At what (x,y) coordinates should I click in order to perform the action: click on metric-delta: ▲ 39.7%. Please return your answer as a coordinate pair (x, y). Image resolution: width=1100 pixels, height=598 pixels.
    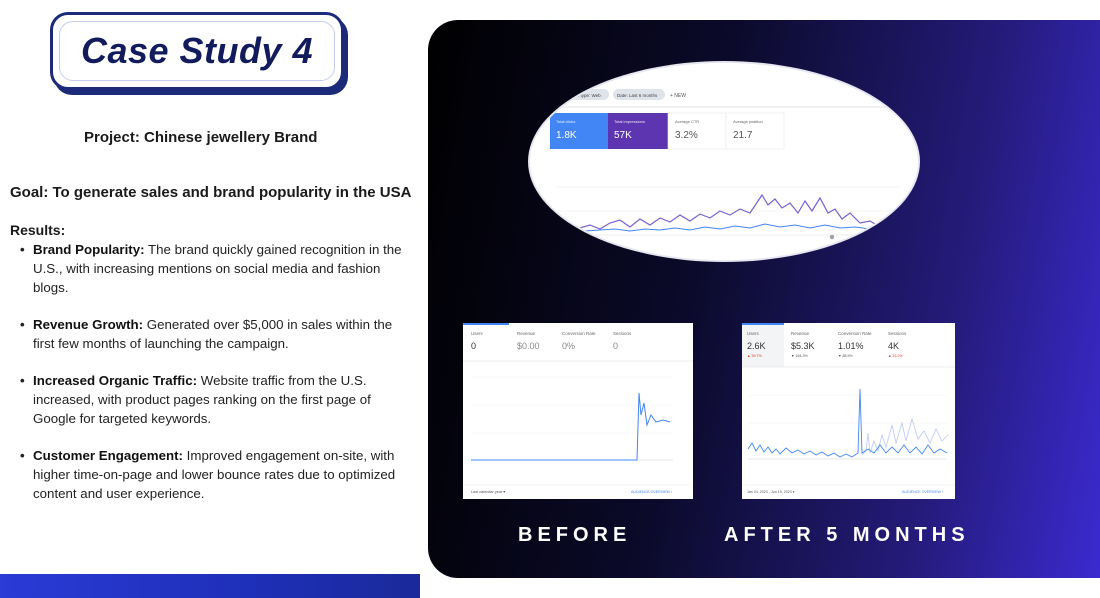
    Looking at the image, I should click on (755, 356).